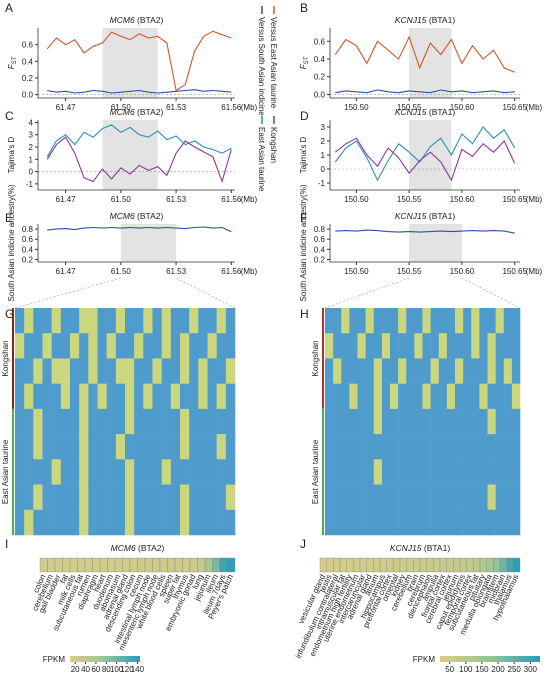 The width and height of the screenshot is (550, 695). I want to click on colorbar-tick-label: 200, so click(498, 669).